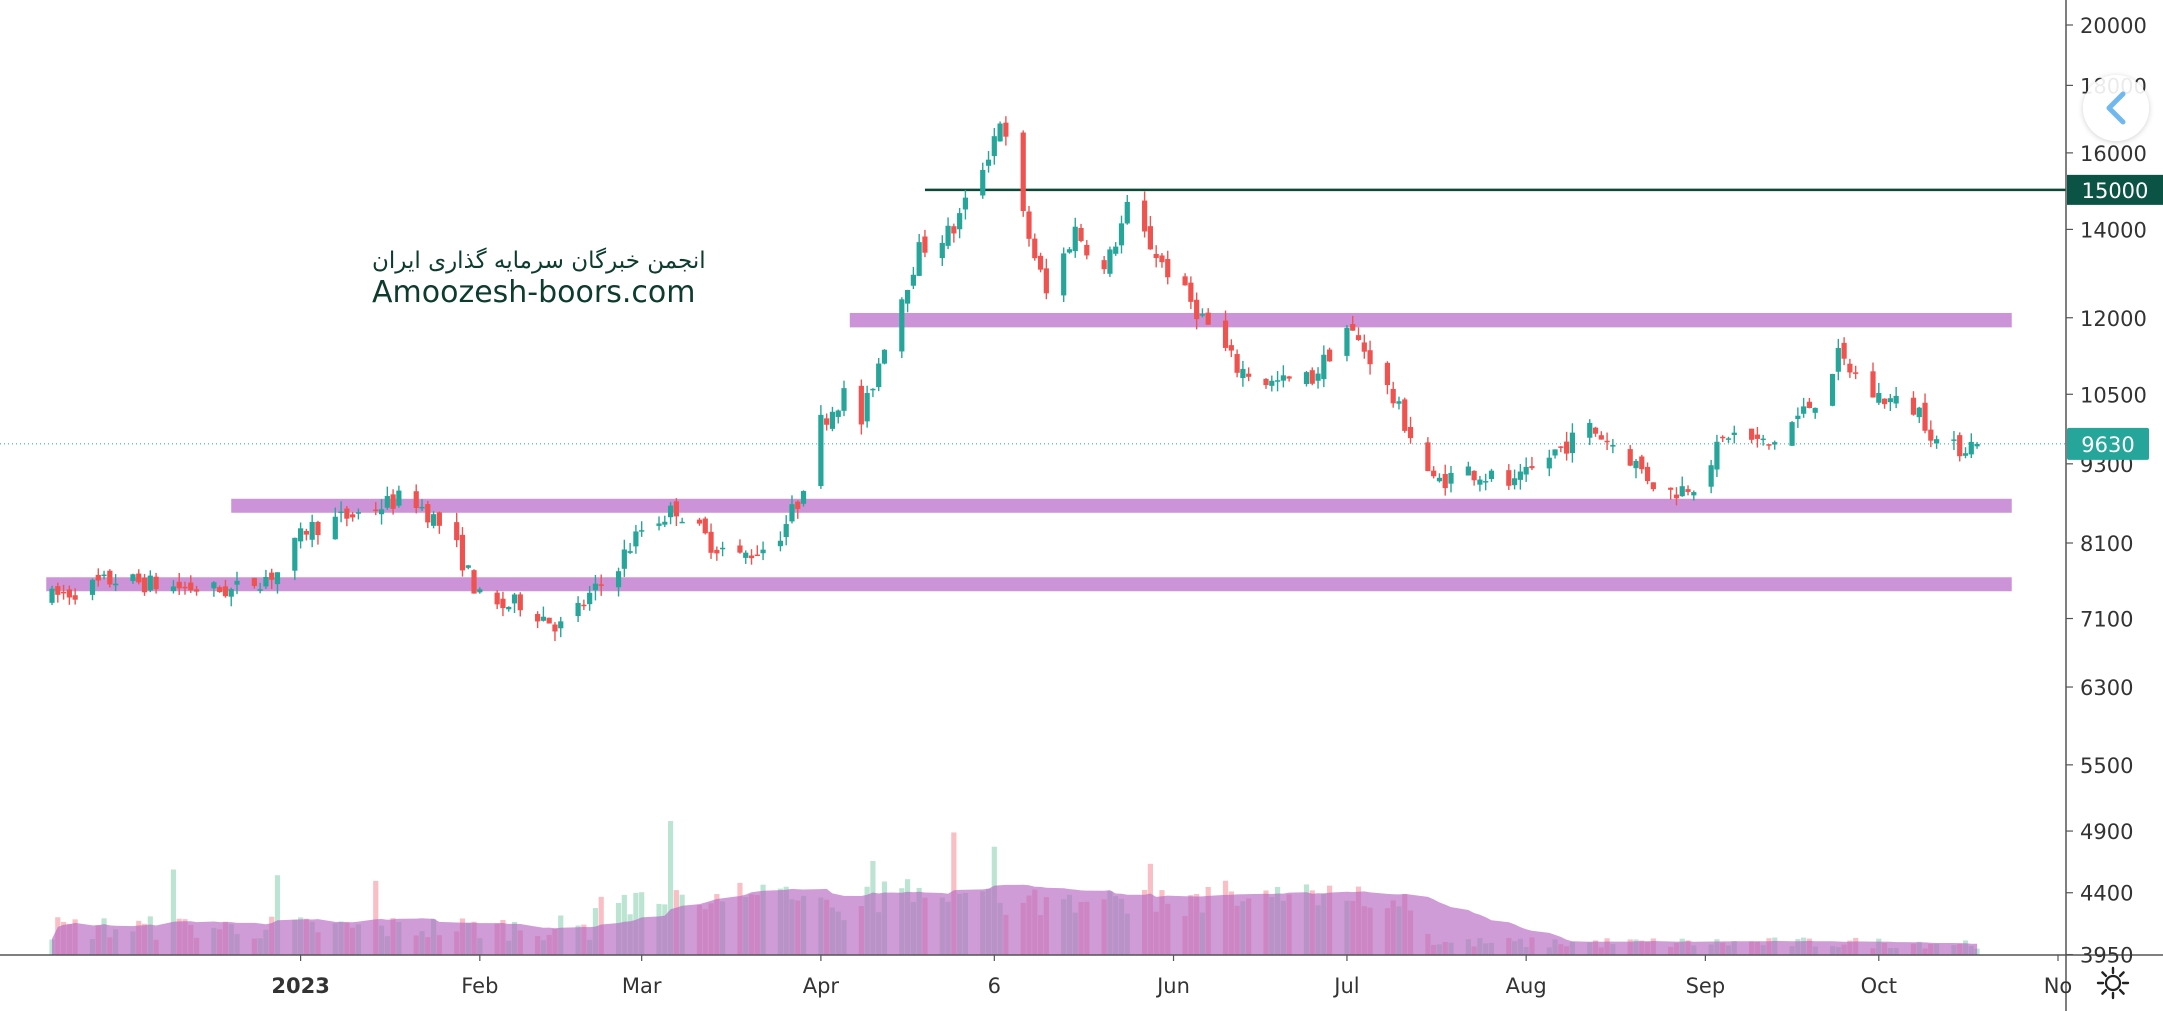 This screenshot has width=2163, height=1011. What do you see at coordinates (2113, 26) in the screenshot?
I see `price-tick-label: 20000` at bounding box center [2113, 26].